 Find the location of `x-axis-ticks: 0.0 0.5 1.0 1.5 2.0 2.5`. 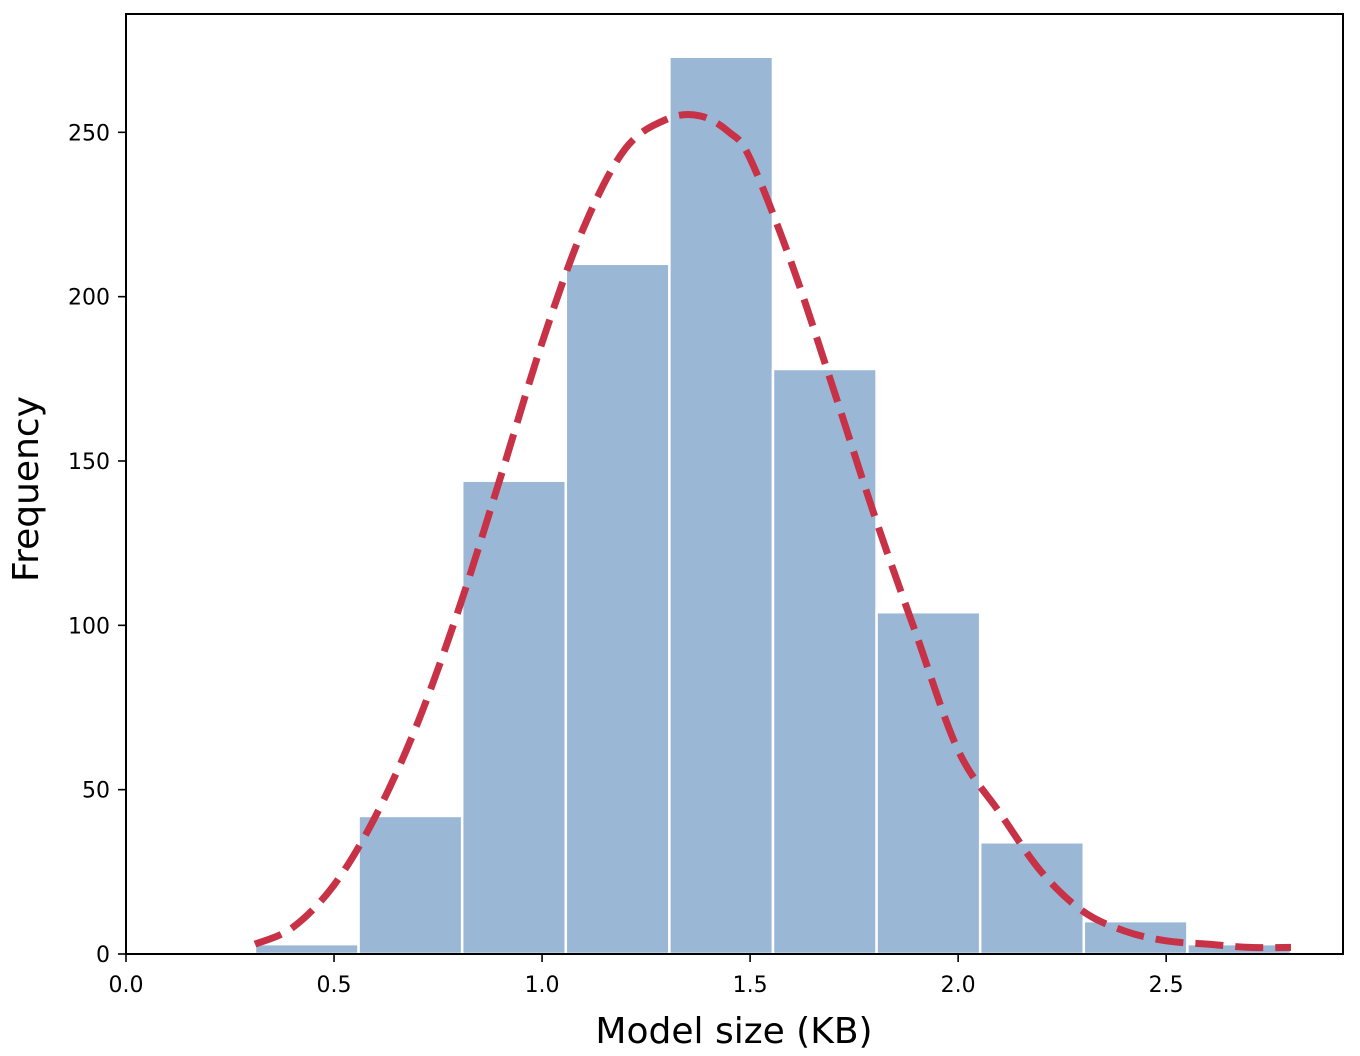

x-axis-ticks: 0.0 0.5 1.0 1.5 2.0 2.5 is located at coordinates (646, 976).